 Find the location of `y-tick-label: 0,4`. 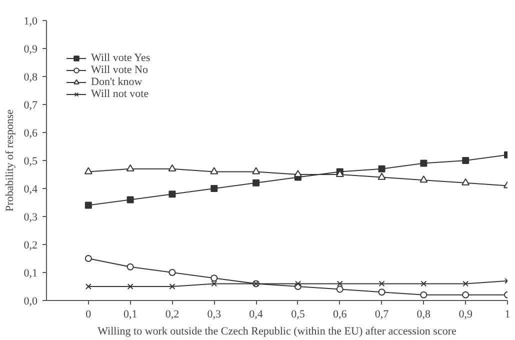

y-tick-label: 0,4 is located at coordinates (31, 190).